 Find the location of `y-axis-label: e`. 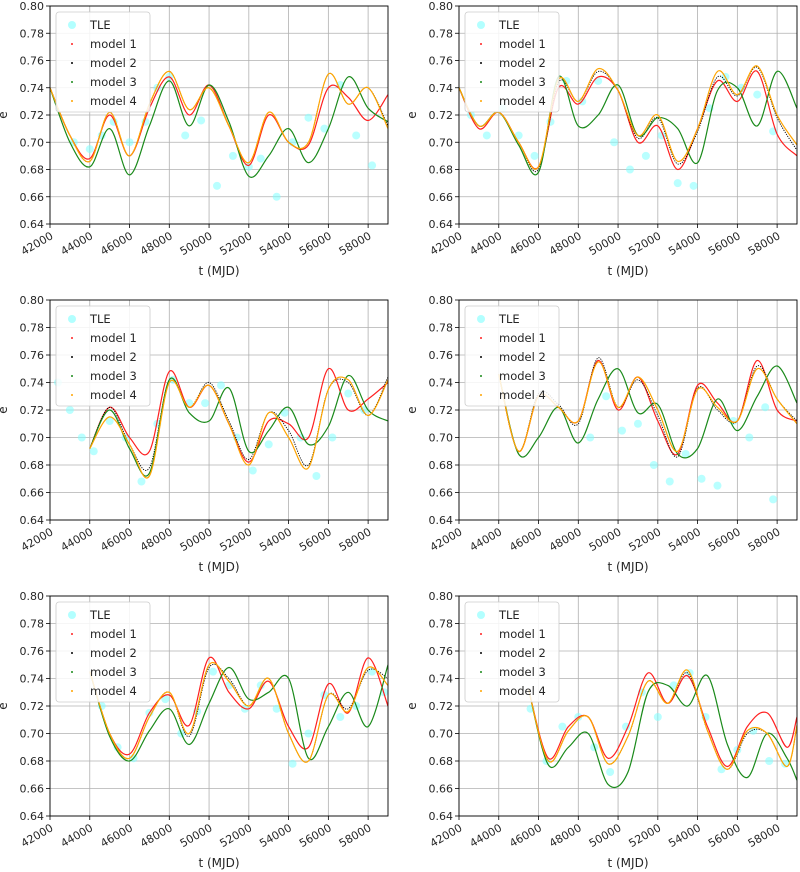

y-axis-label: e is located at coordinates (412, 114).